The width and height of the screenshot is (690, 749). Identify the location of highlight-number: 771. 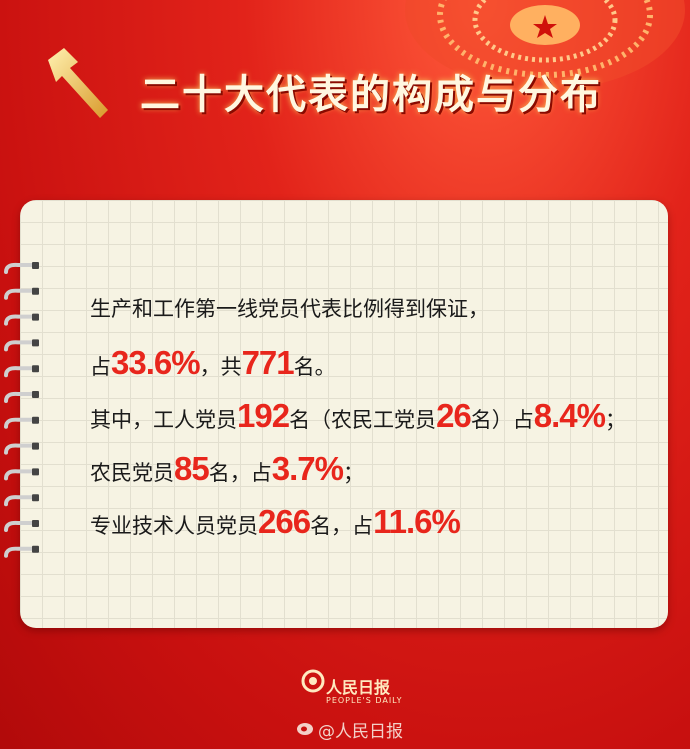
(268, 362).